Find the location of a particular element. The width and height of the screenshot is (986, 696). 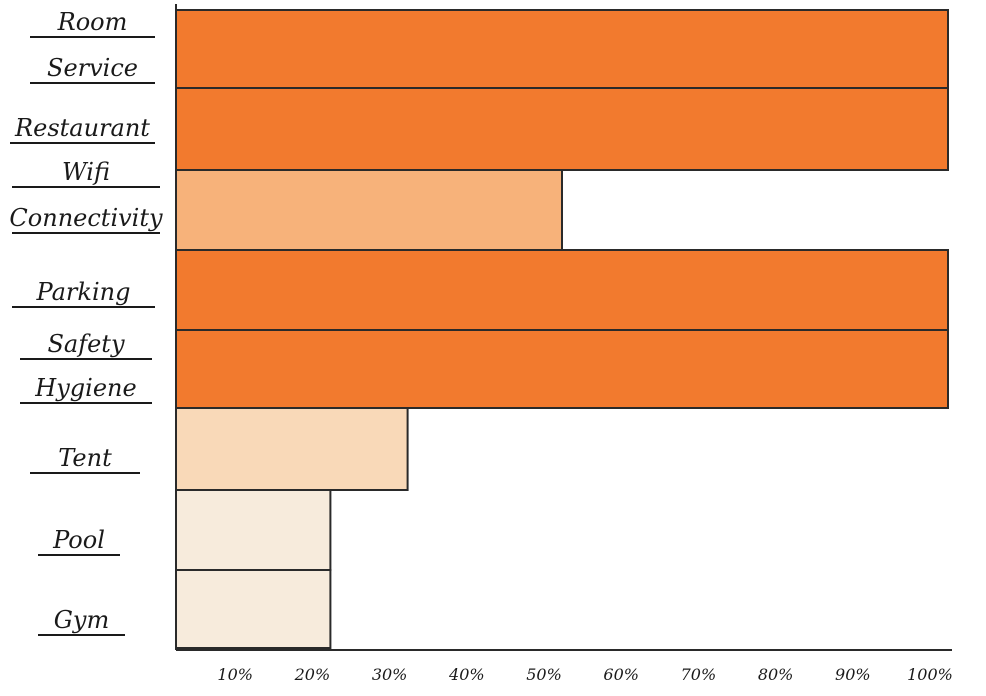

x-tick-label: 20% is located at coordinates (312, 674).